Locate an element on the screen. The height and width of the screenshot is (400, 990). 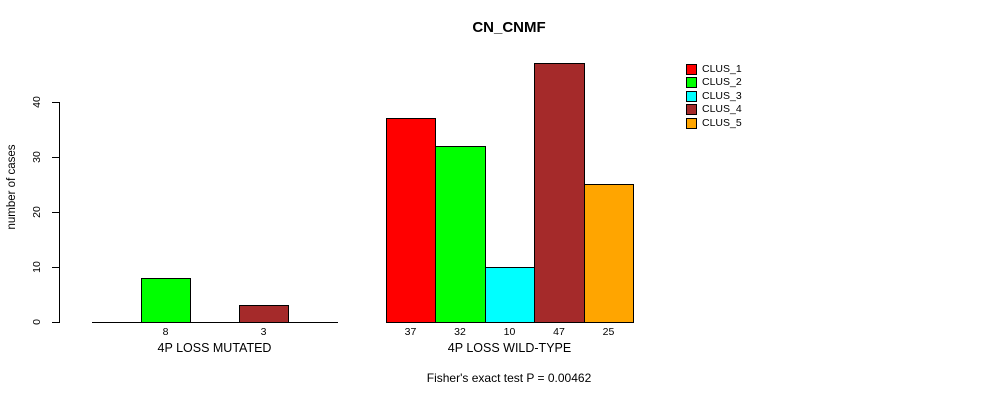
y-axis-tick-label: 40 is located at coordinates (37, 102).